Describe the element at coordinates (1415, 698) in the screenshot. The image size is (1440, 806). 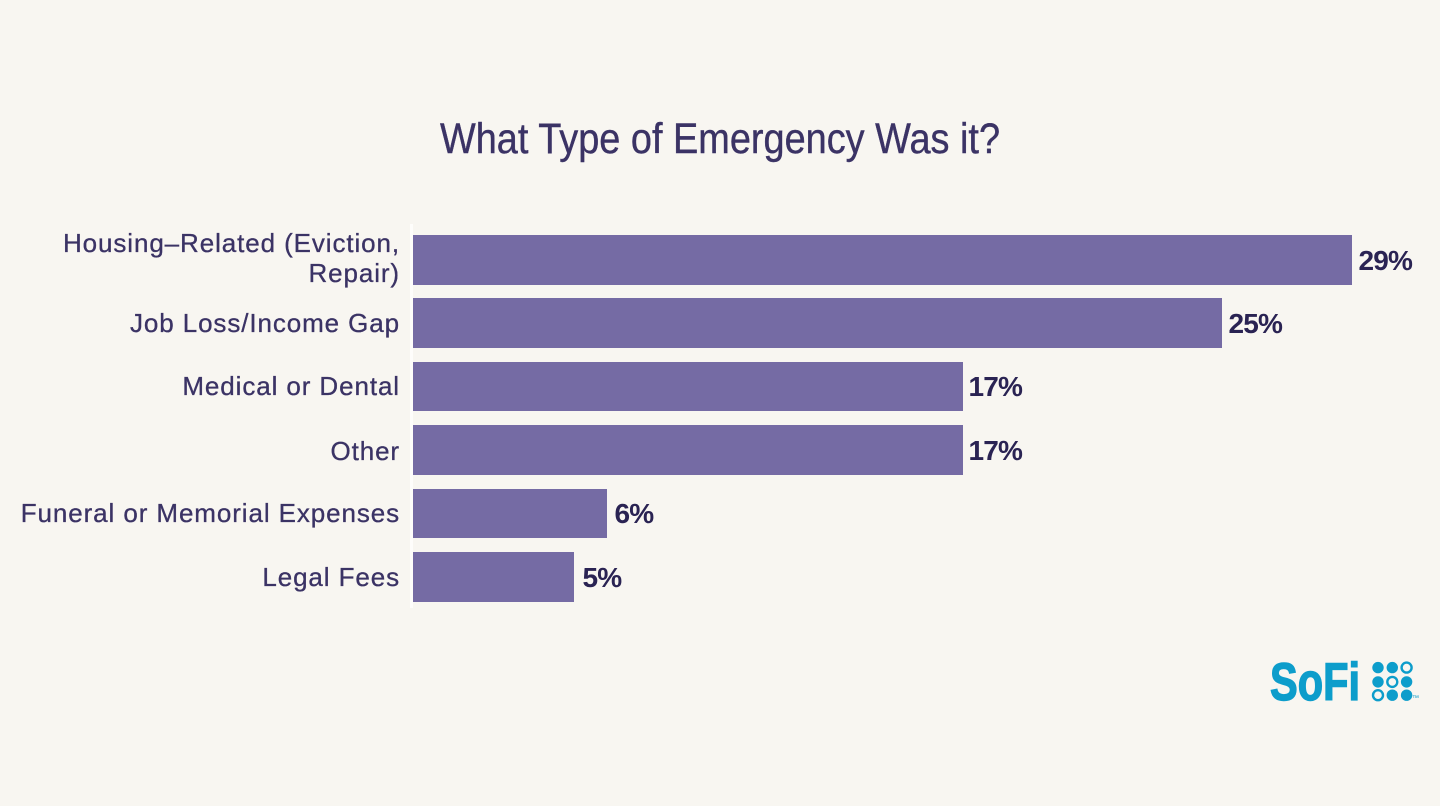
I see `svg-text: ™` at that location.